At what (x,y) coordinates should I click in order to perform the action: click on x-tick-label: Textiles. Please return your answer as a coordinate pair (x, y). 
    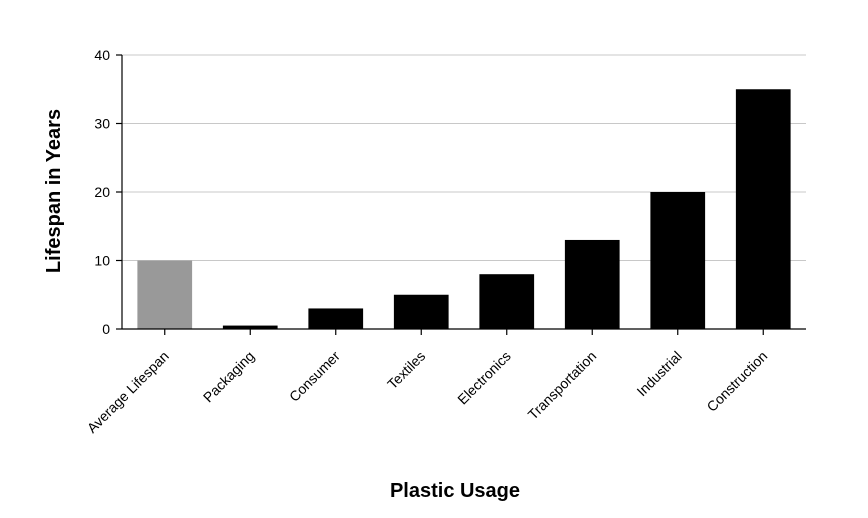
    Looking at the image, I should click on (406, 370).